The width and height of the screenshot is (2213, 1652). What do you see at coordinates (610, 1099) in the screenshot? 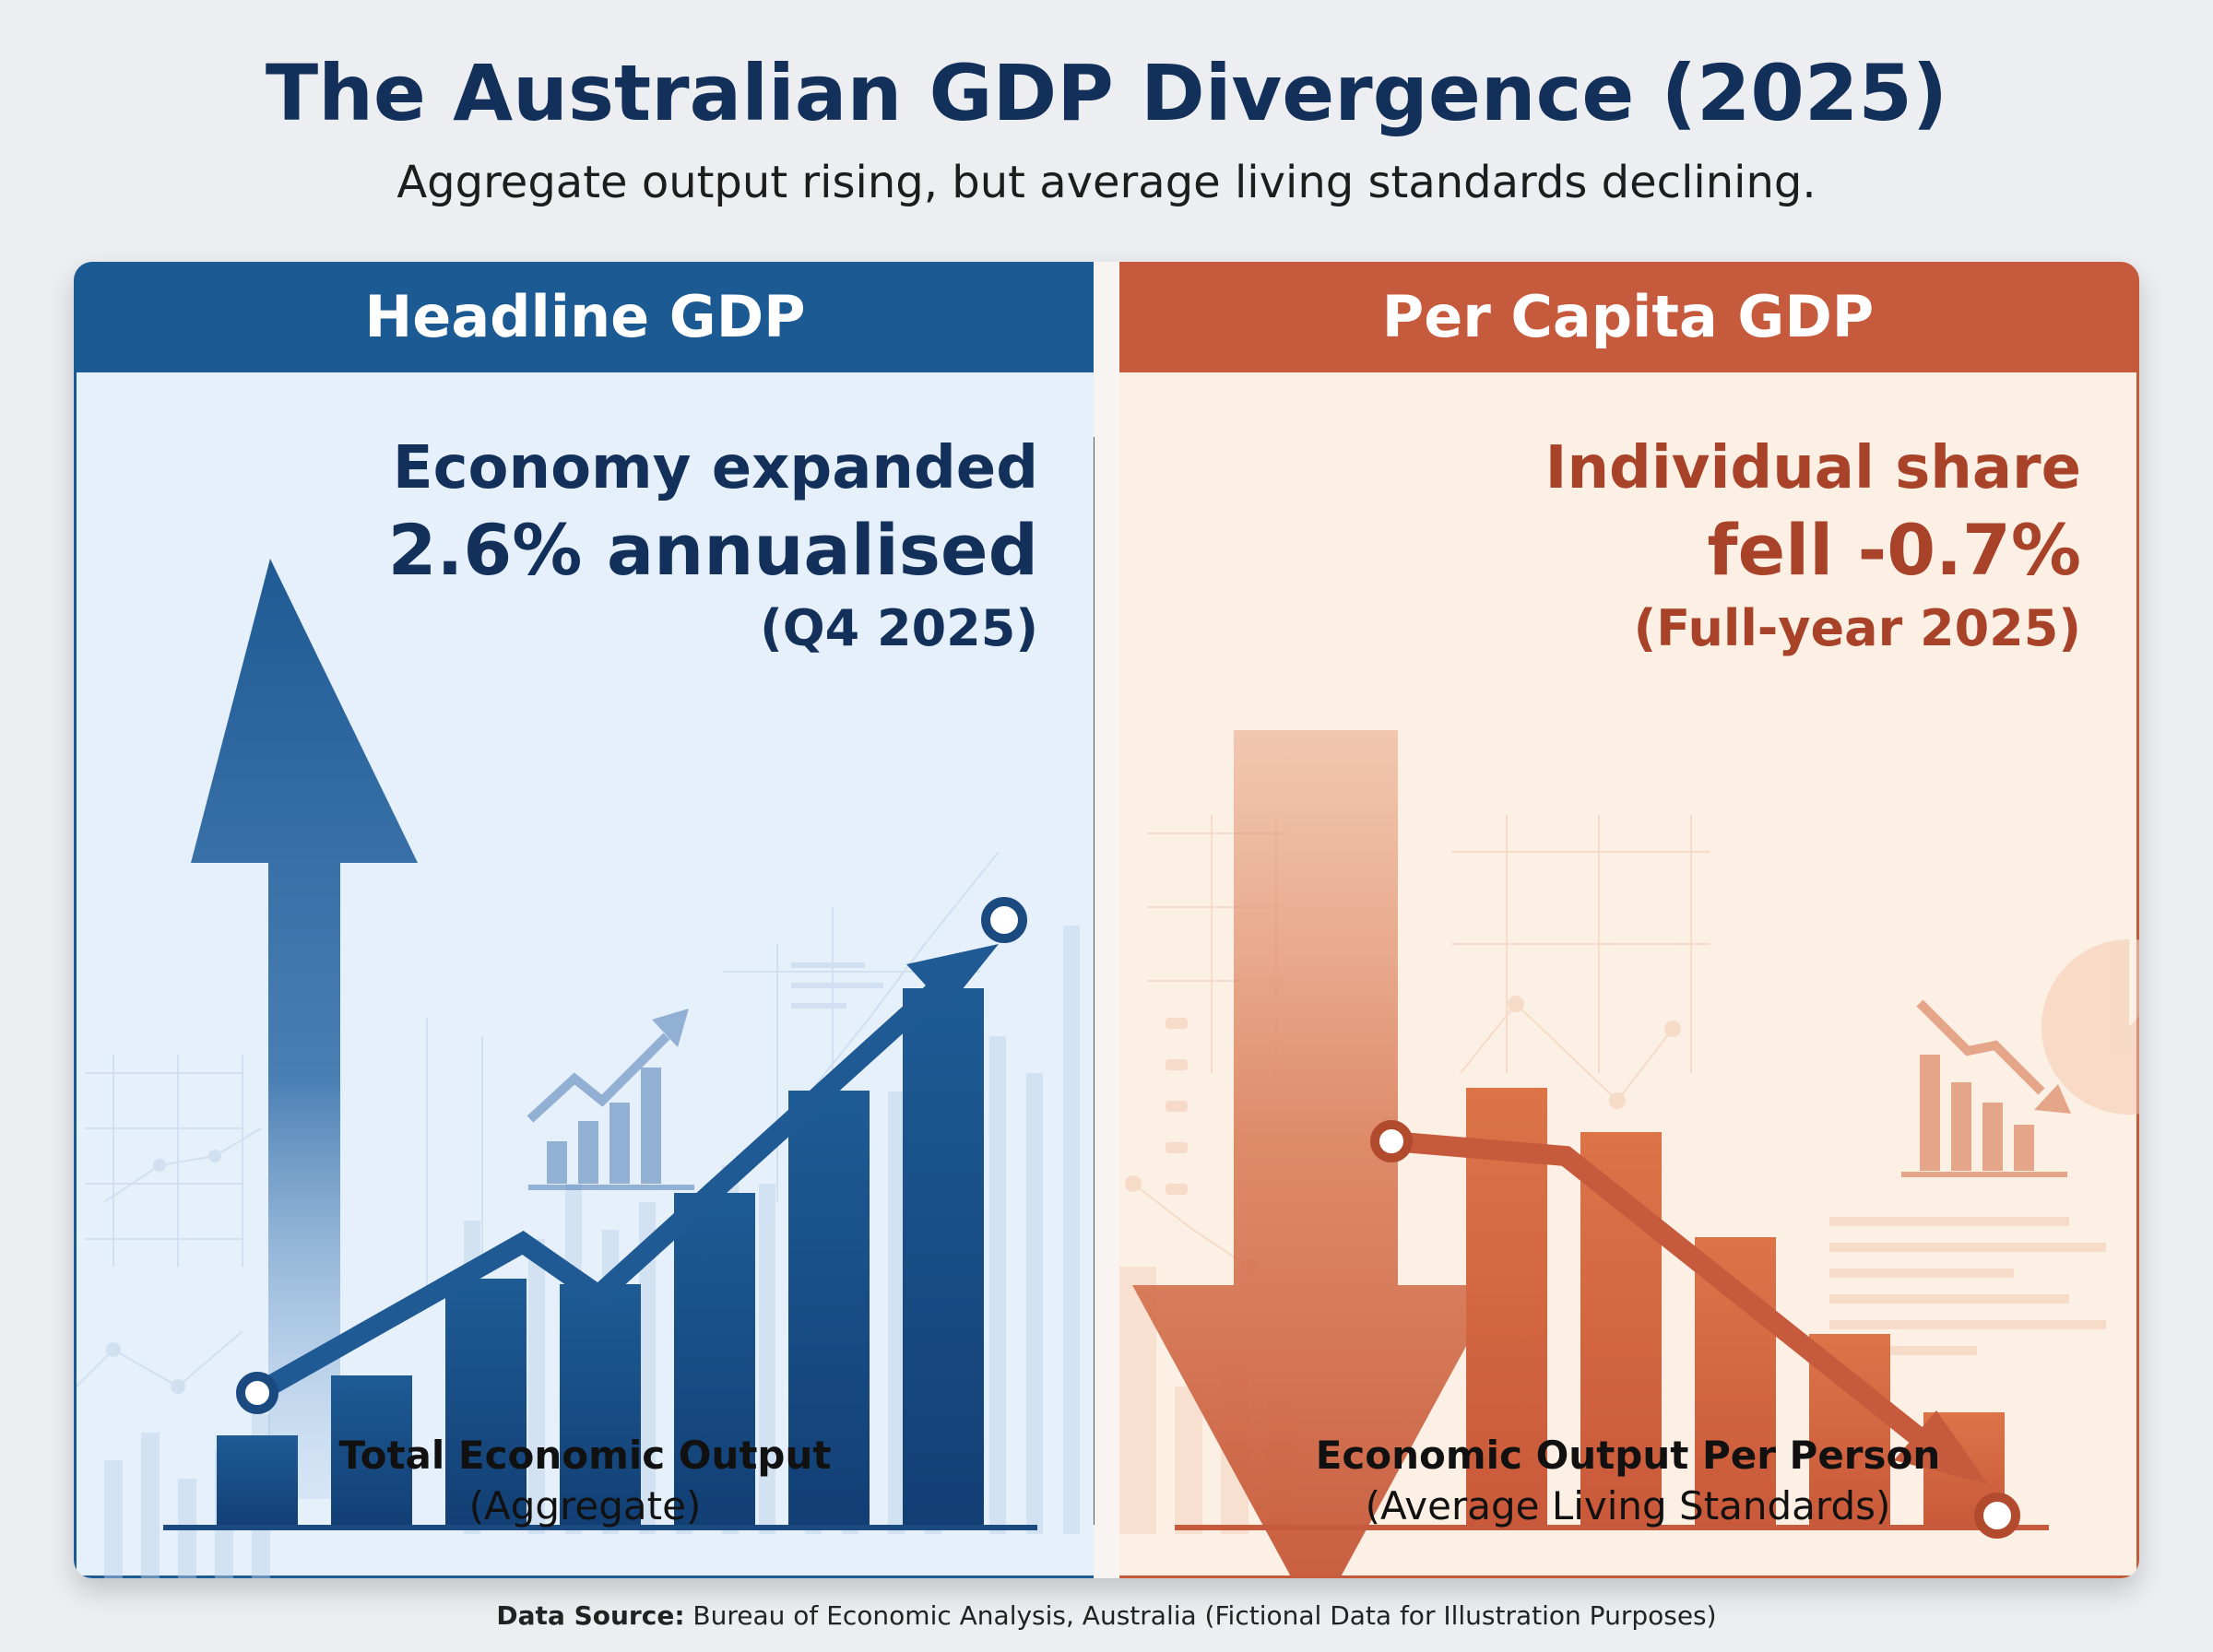
I see `trend-up-chart-icon` at bounding box center [610, 1099].